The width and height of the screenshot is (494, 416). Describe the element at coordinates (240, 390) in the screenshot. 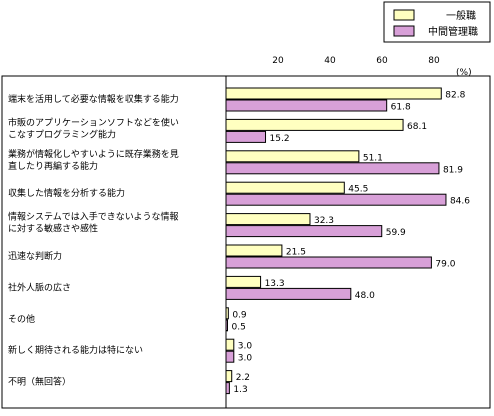

I see `value-label: 1.3` at that location.